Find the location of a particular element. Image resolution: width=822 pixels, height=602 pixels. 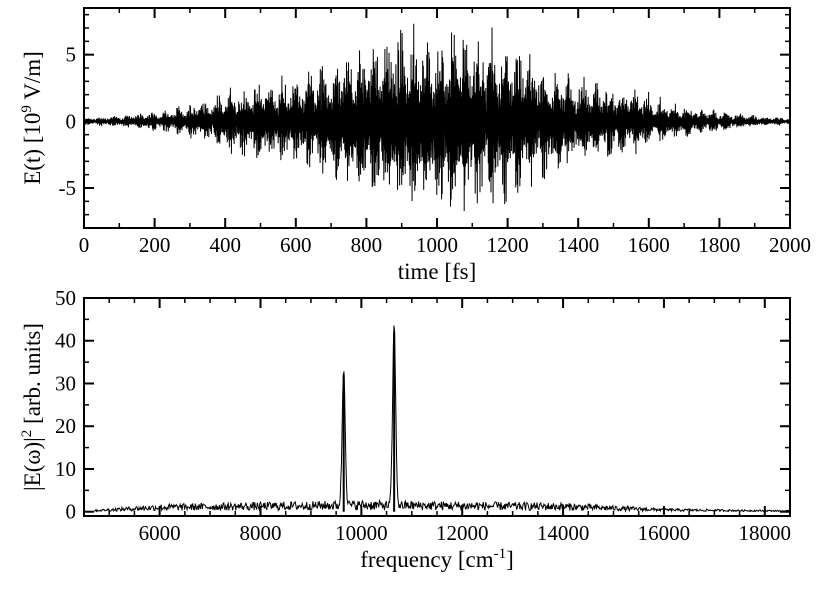

x-tick-label: 10000 is located at coordinates (361, 533).